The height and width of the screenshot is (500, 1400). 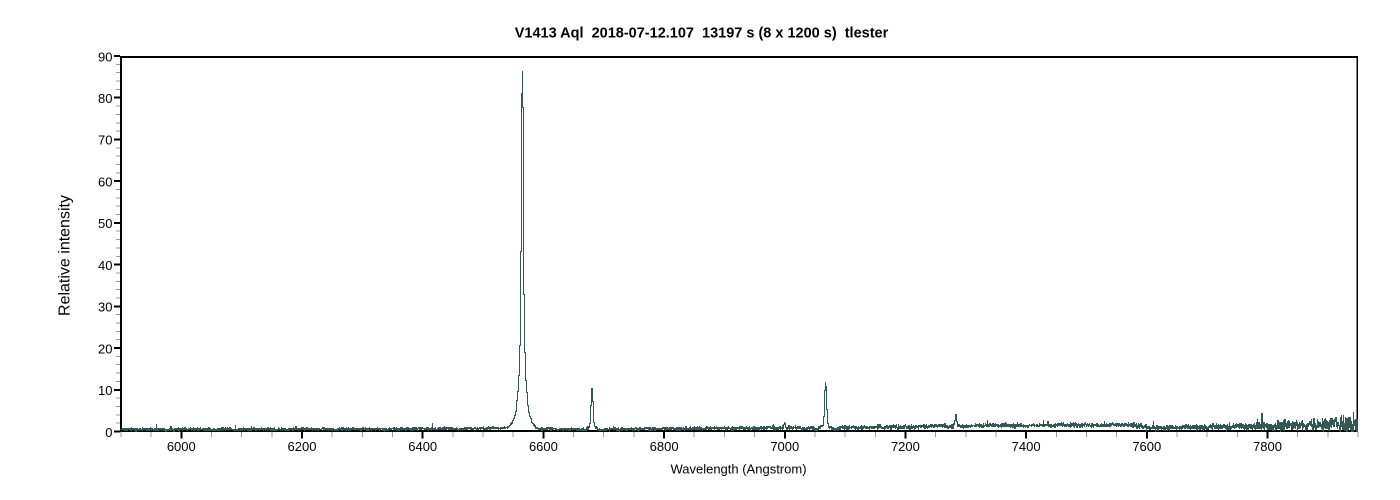 I want to click on svg-text: Relative intensity, so click(x=65, y=255).